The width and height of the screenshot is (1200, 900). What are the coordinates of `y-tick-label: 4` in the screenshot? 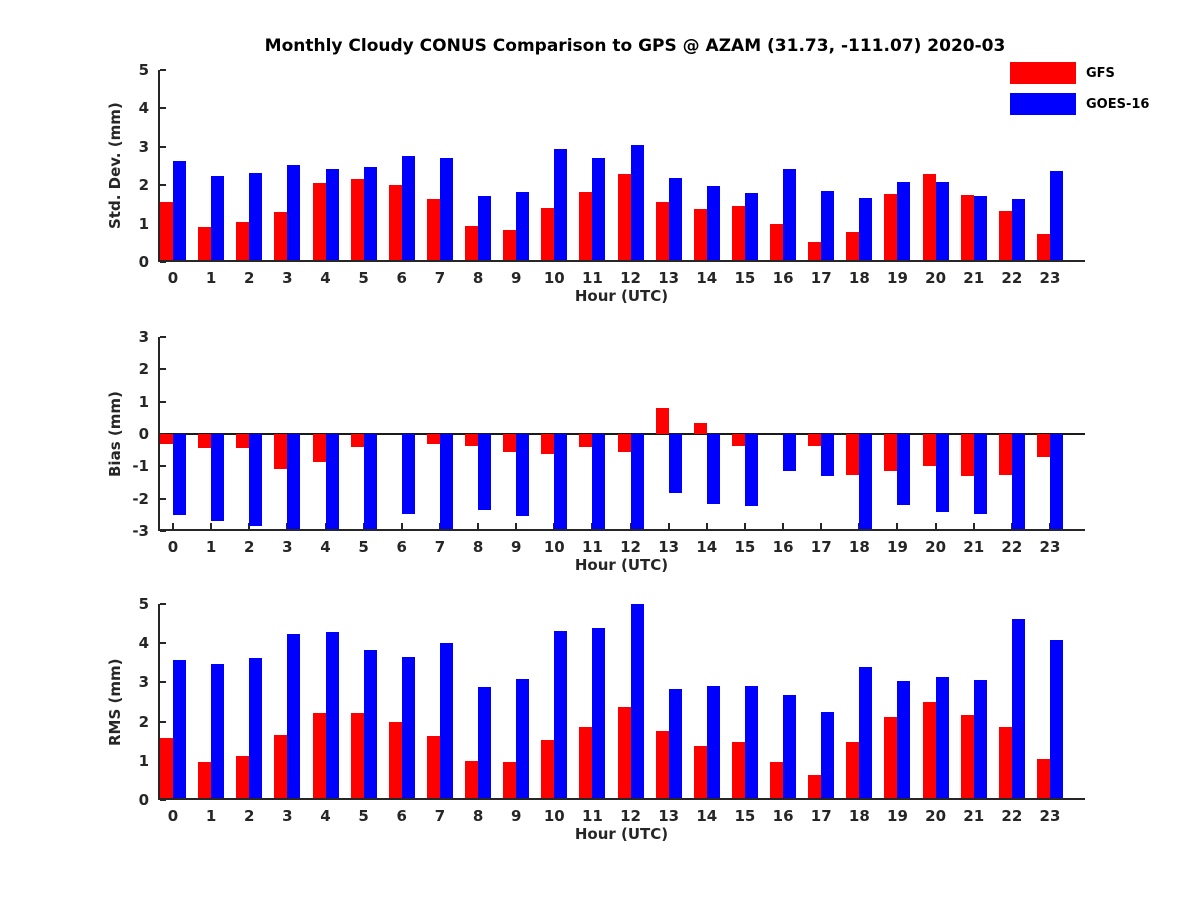 It's located at (143, 108).